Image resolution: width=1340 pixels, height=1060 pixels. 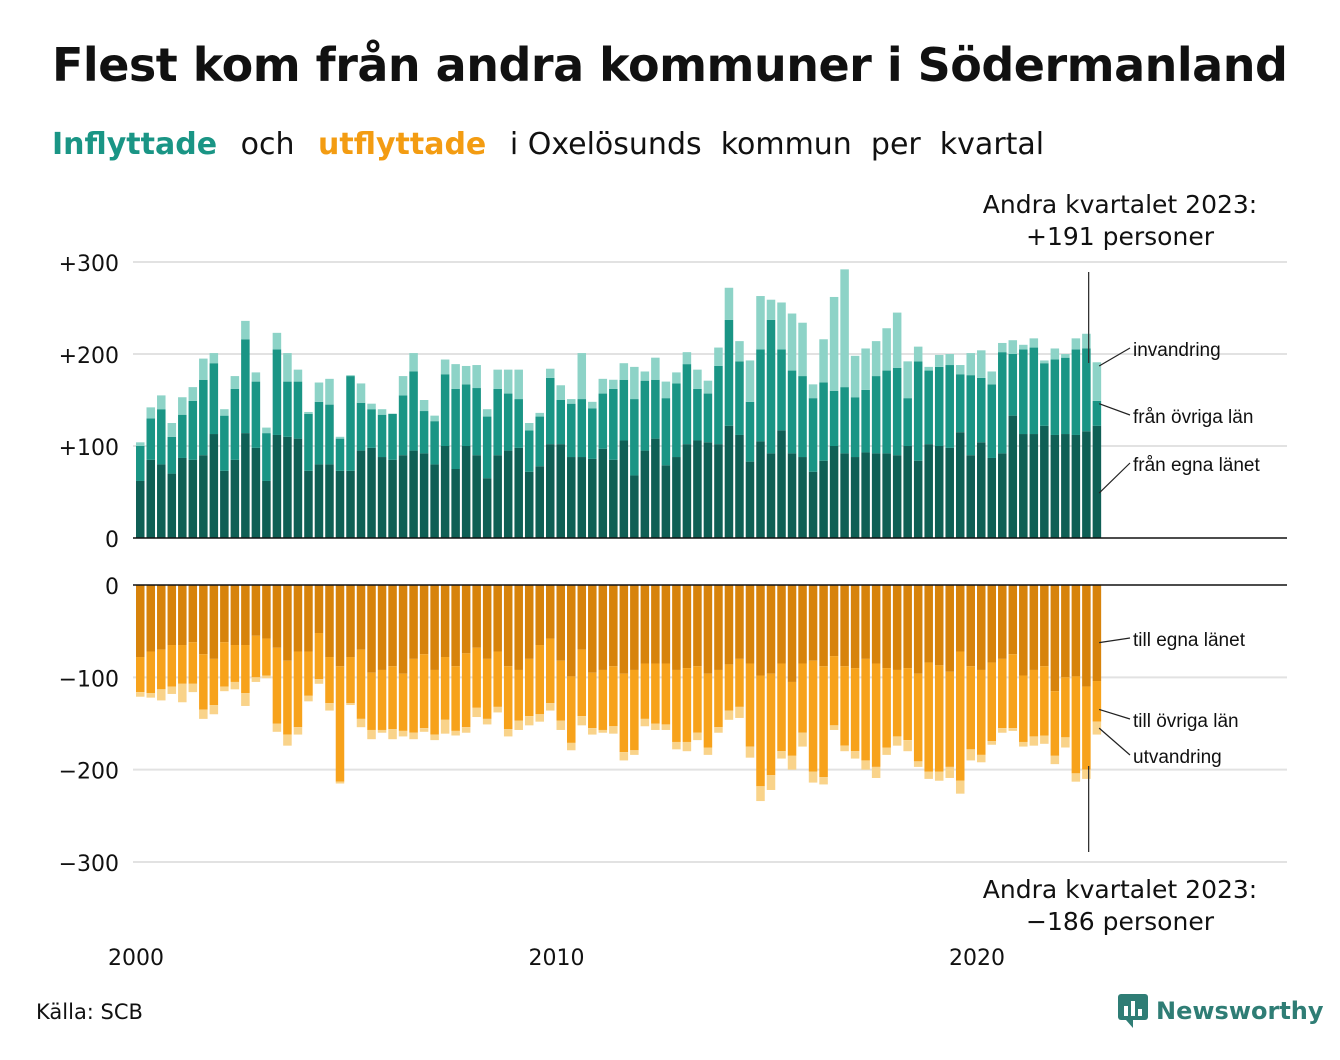 I want to click on x-tick-label: 2000, so click(x=136, y=958).